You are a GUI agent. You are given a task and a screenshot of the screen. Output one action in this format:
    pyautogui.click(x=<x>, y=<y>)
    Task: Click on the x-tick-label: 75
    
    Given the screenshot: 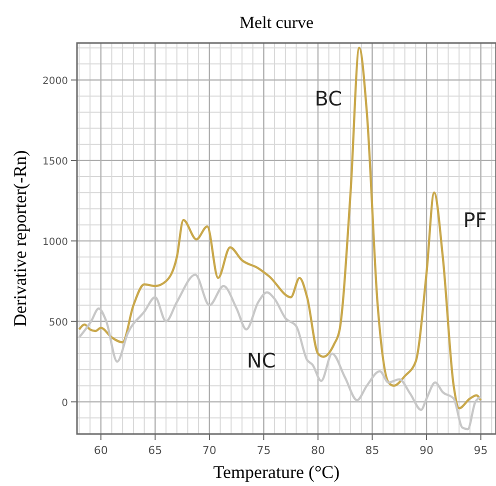 What is the action you would take?
    pyautogui.click(x=263, y=450)
    